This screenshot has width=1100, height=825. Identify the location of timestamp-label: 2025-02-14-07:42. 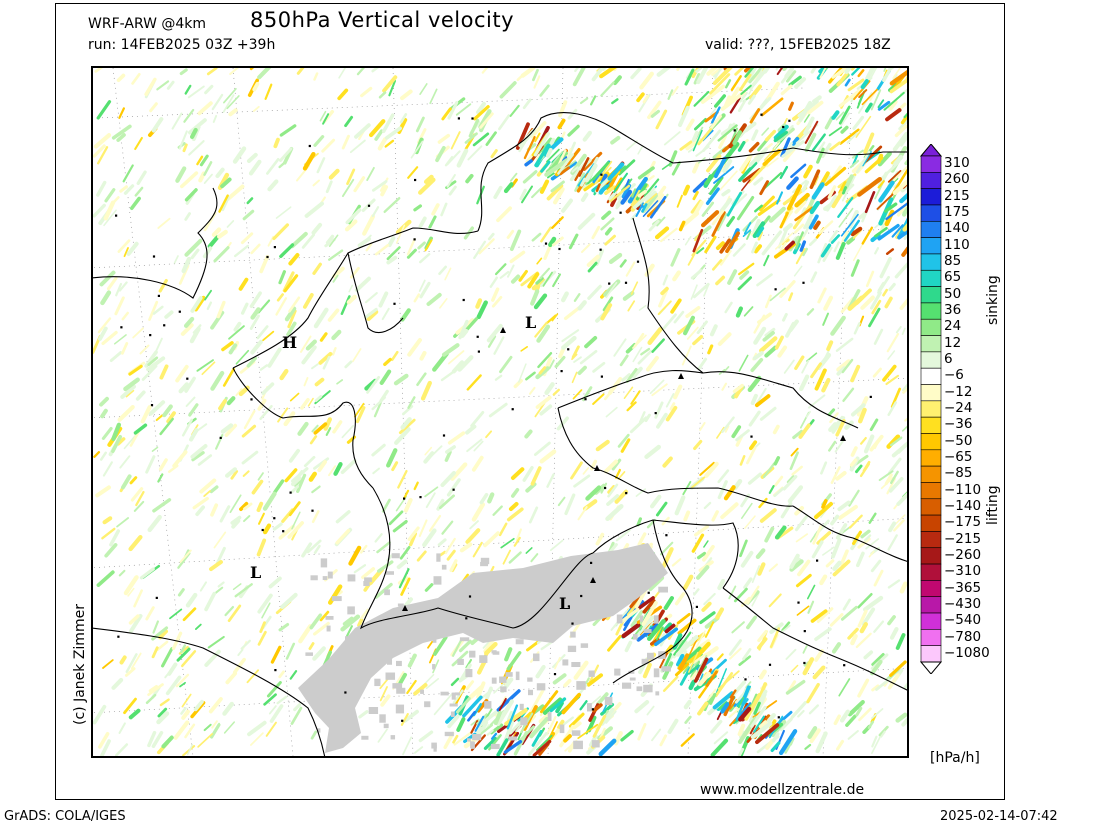
(999, 816).